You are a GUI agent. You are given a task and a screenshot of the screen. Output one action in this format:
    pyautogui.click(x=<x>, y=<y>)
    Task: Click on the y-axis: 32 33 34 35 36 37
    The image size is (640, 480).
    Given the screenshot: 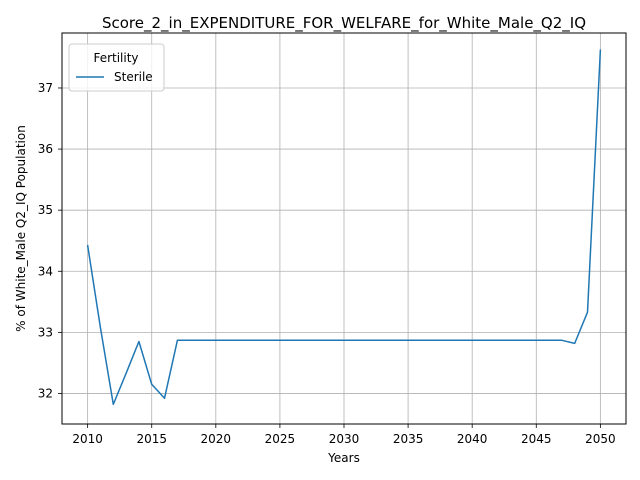 What is the action you would take?
    pyautogui.click(x=50, y=240)
    